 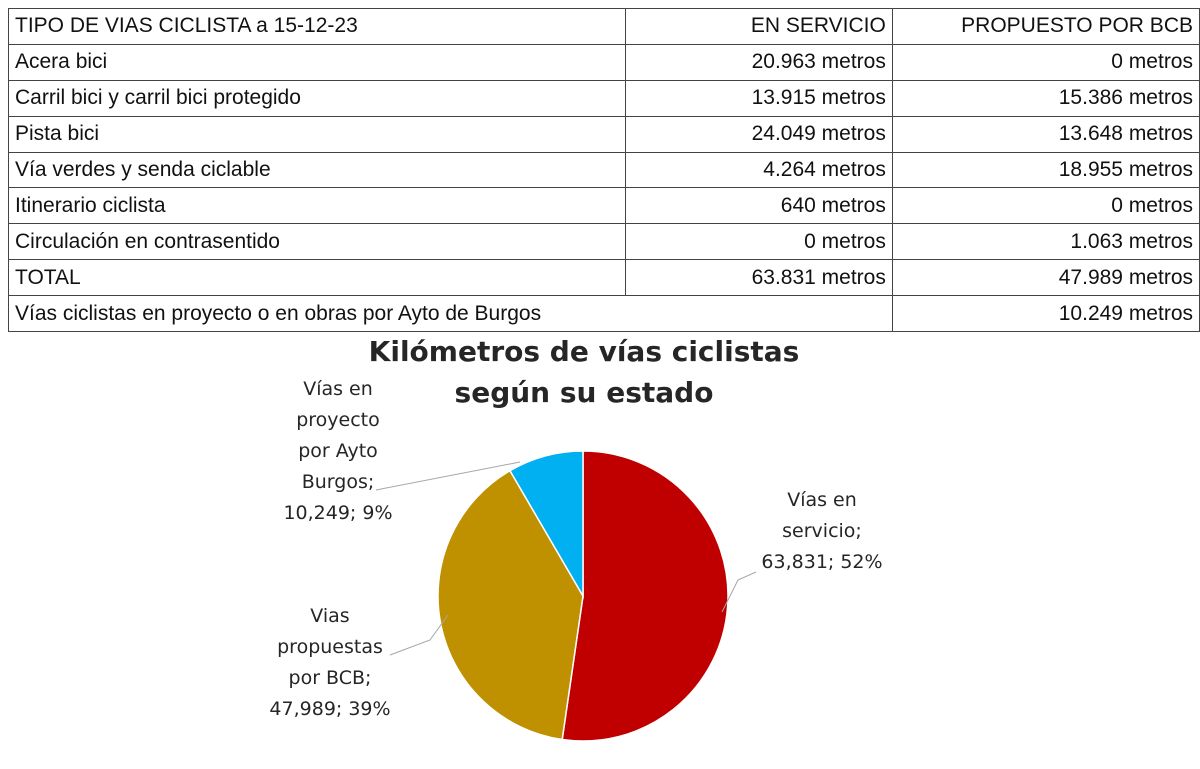 What do you see at coordinates (317, 98) in the screenshot?
I see `row-type: Carril bici y carril bici protegido` at bounding box center [317, 98].